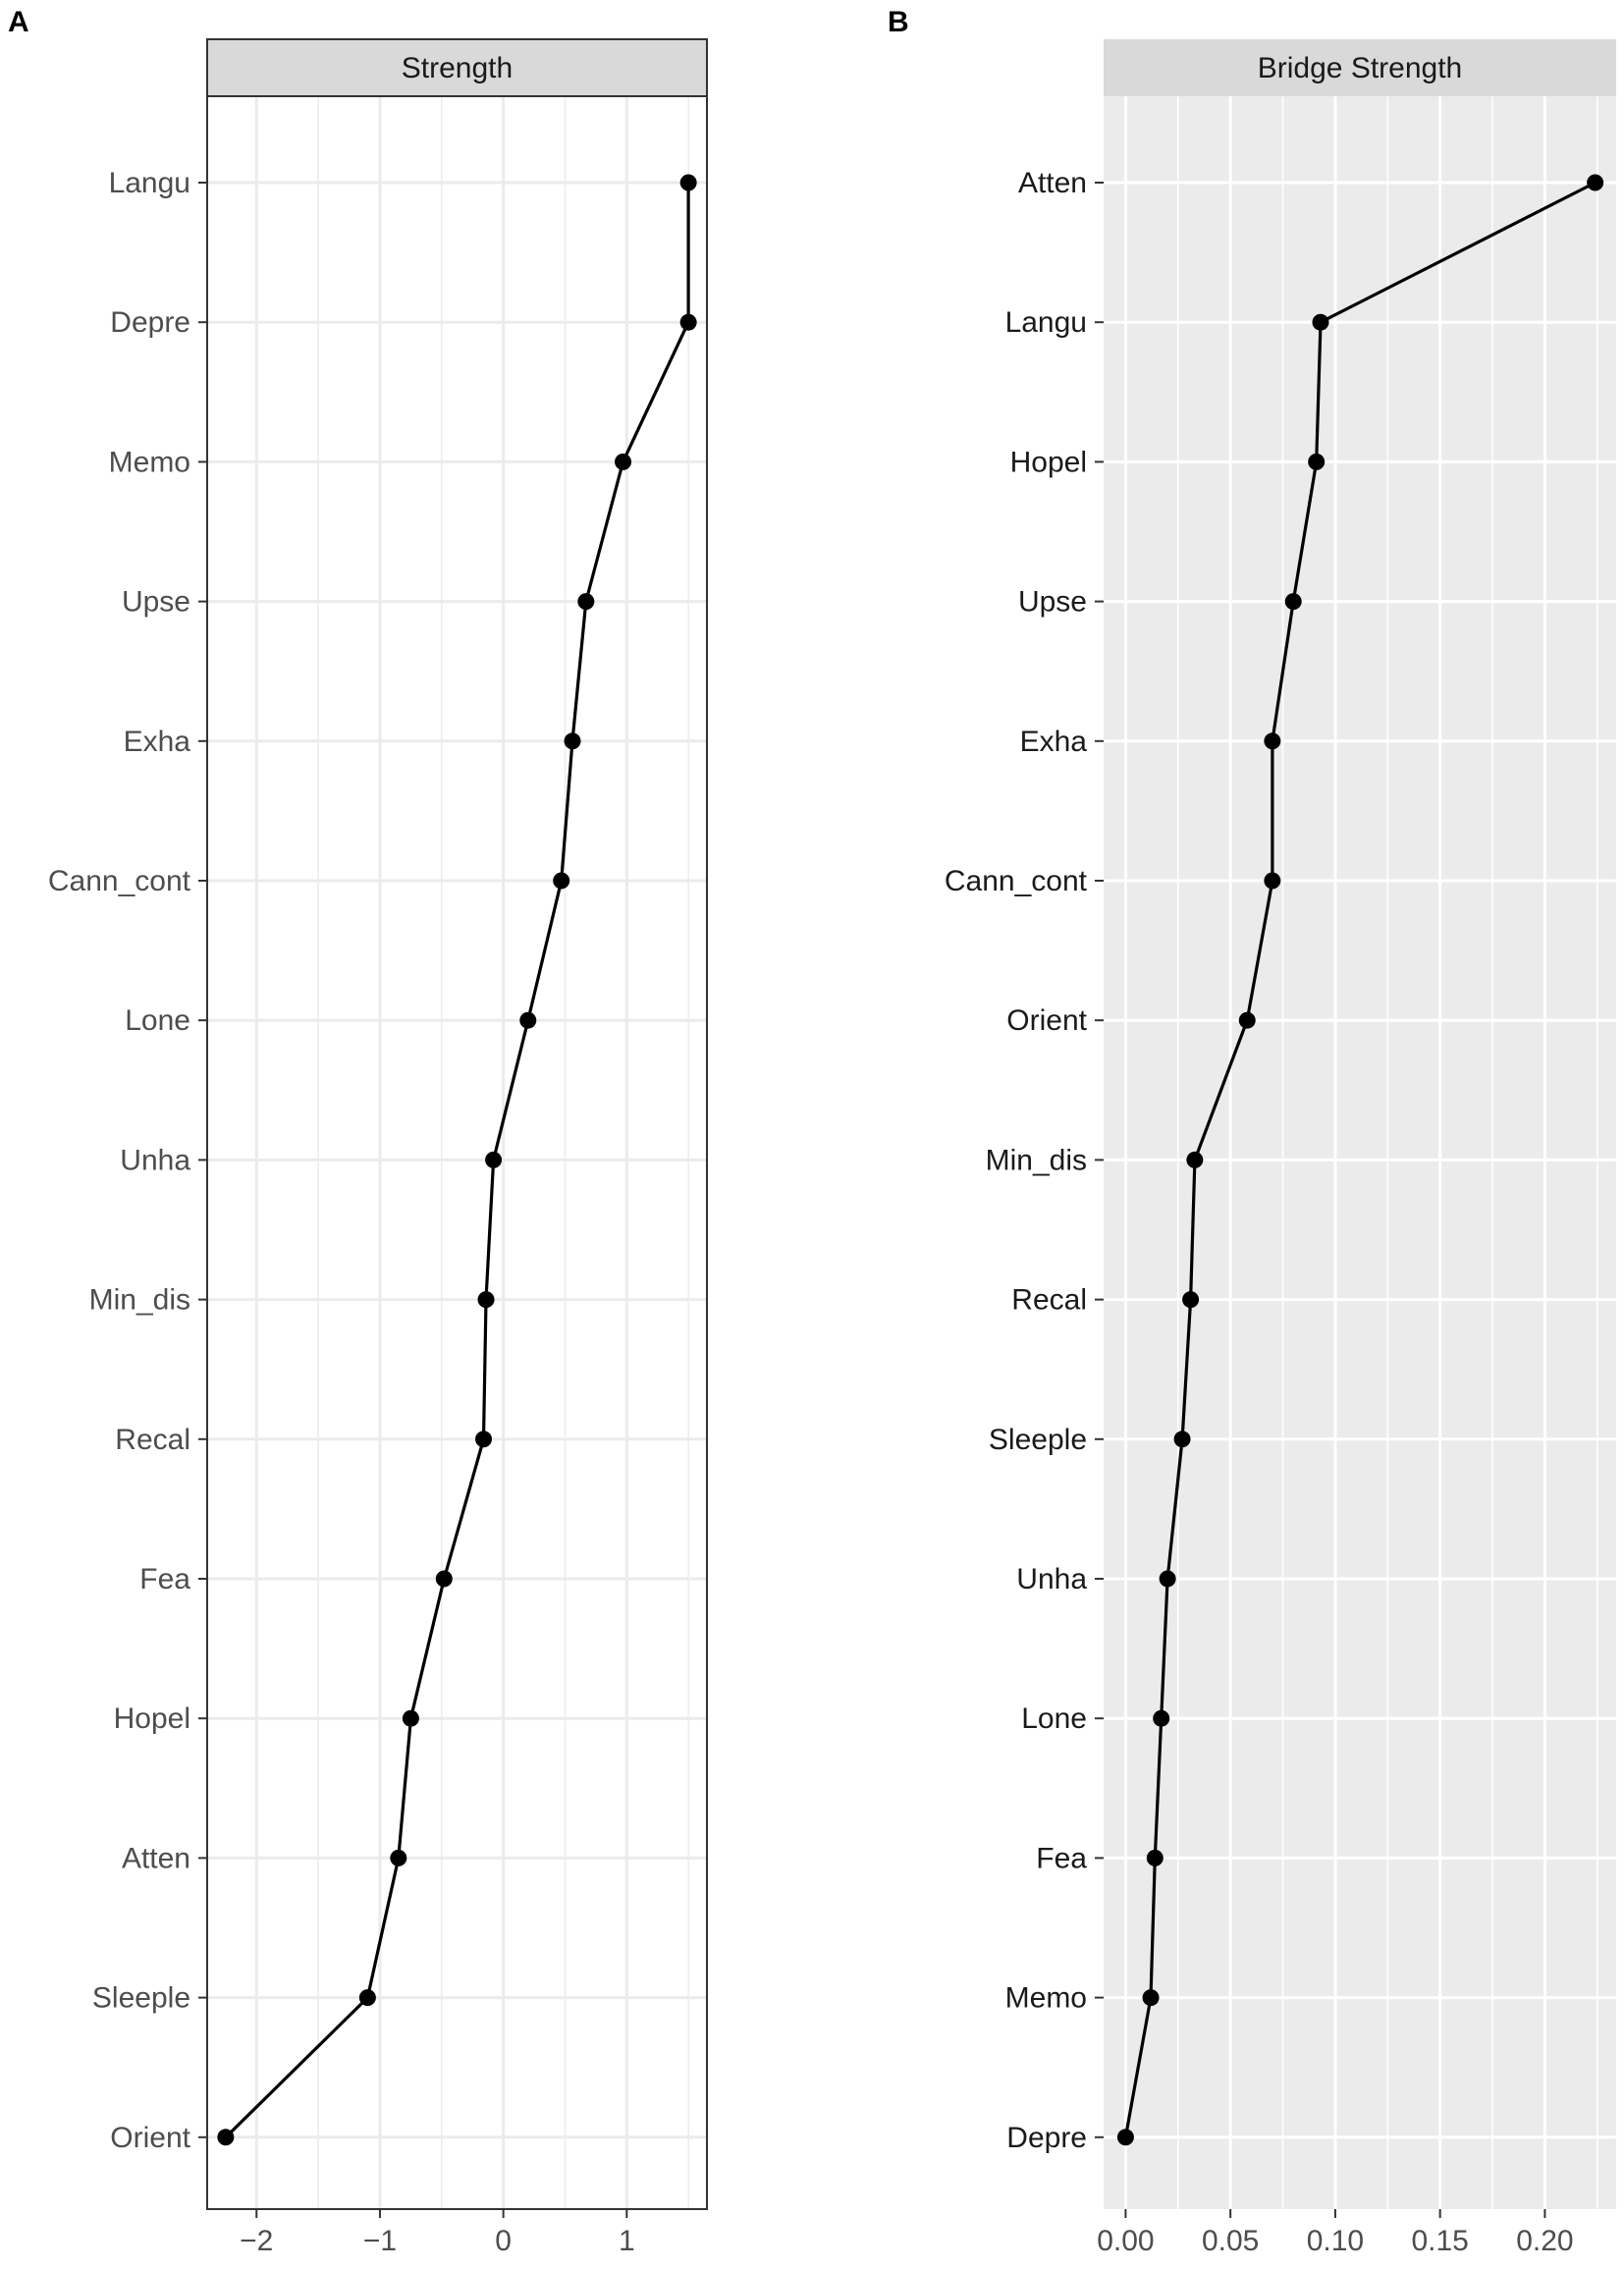 The width and height of the screenshot is (1624, 2269). I want to click on x-tick-label: 0.20, so click(1544, 2241).